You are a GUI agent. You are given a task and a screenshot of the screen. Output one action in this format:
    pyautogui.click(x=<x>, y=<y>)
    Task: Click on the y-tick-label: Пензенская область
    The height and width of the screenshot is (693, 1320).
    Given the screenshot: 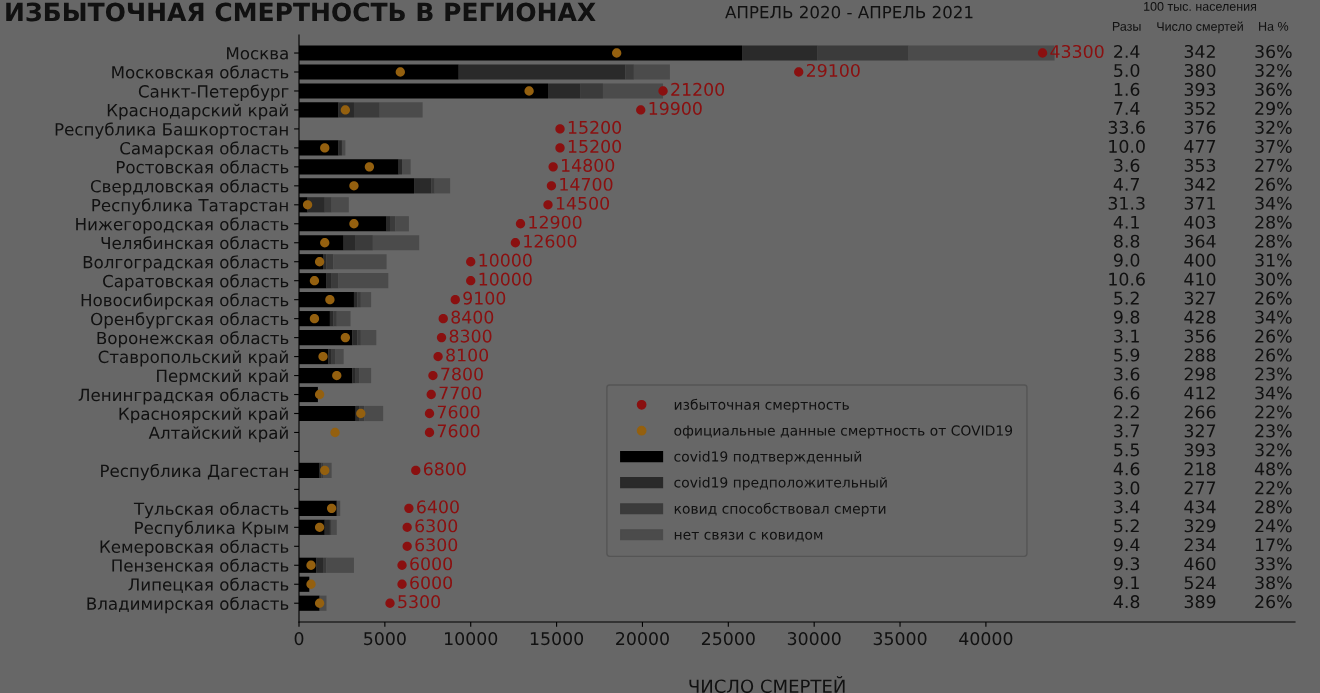 What is the action you would take?
    pyautogui.click(x=200, y=565)
    